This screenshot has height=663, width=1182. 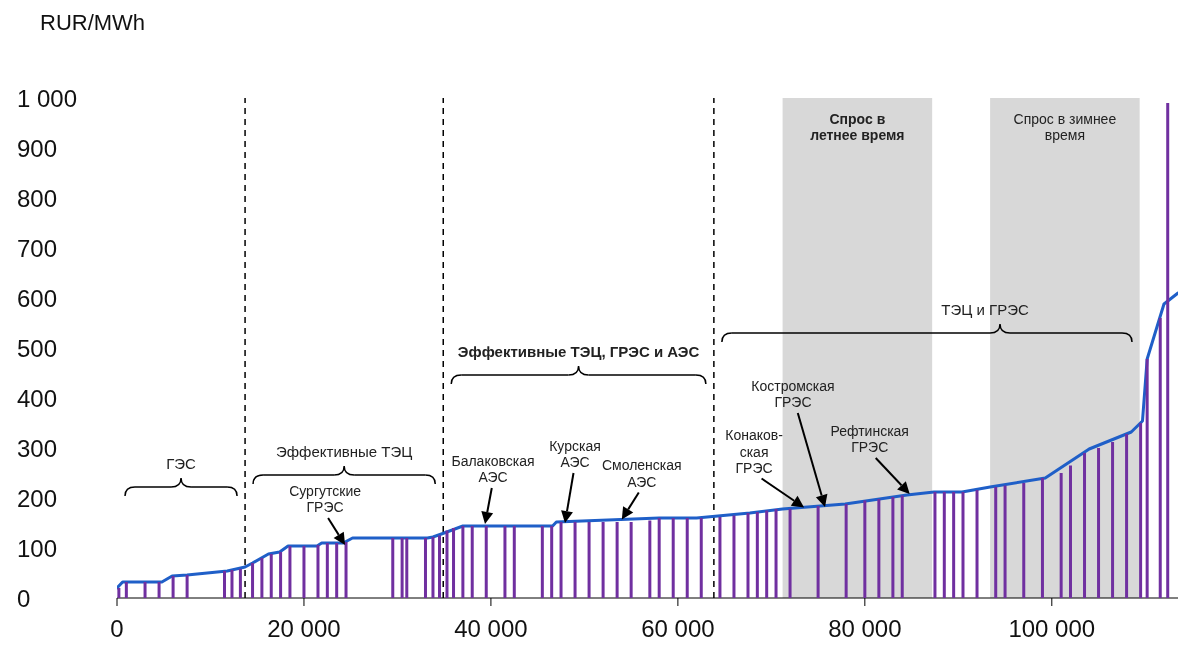 I want to click on annotation: Эффективные ТЭЦ, ГРЭС и АЭС, so click(x=578, y=351).